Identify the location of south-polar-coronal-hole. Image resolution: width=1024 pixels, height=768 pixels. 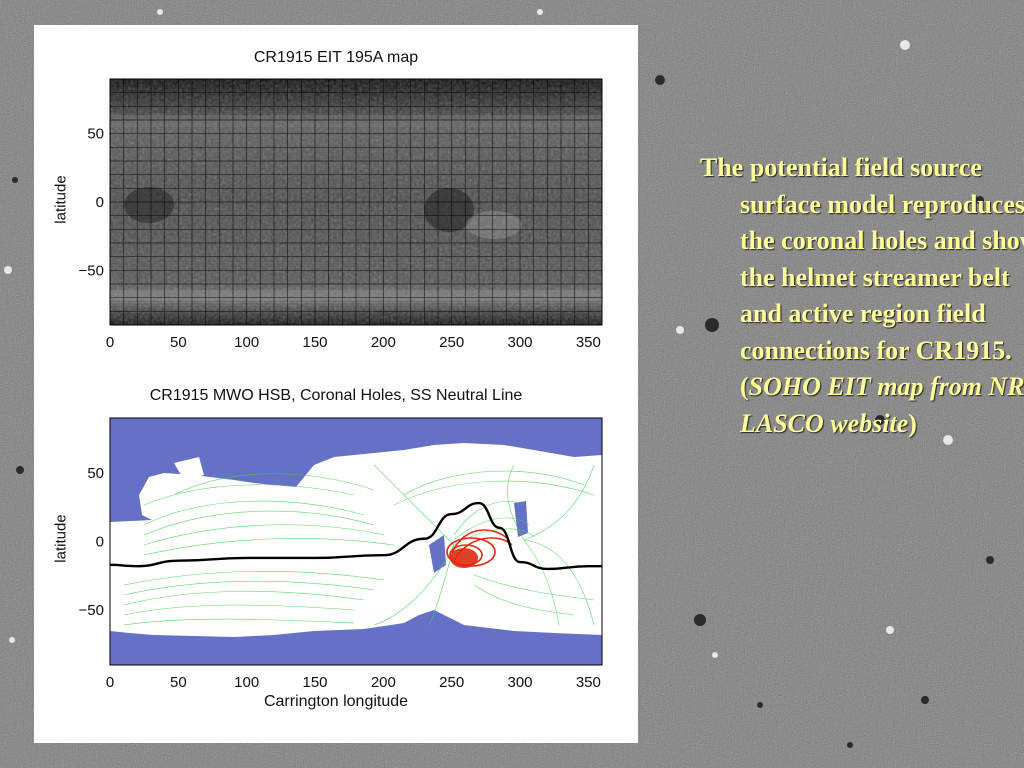
(356, 637).